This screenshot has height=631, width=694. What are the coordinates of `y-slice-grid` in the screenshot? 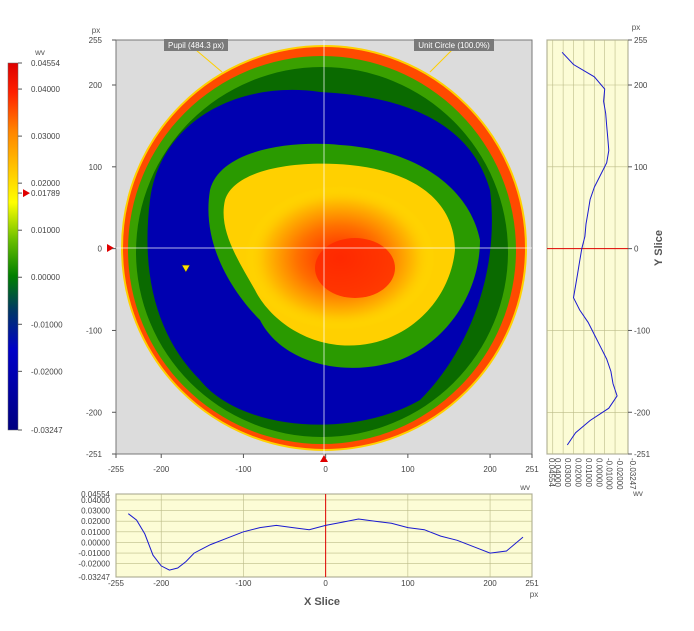 It's located at (587, 247).